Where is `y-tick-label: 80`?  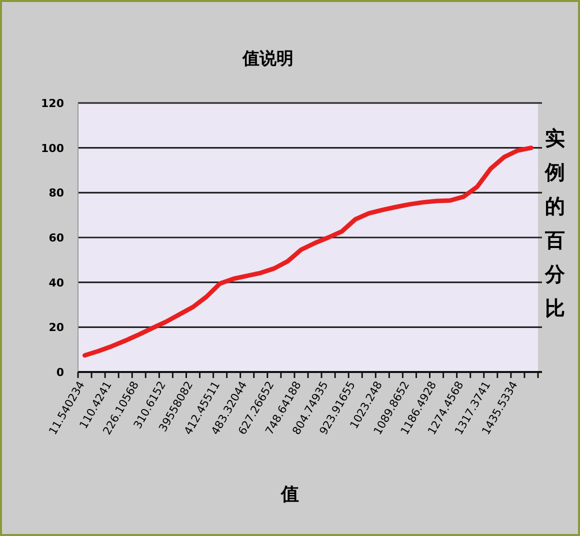
y-tick-label: 80 is located at coordinates (56, 193).